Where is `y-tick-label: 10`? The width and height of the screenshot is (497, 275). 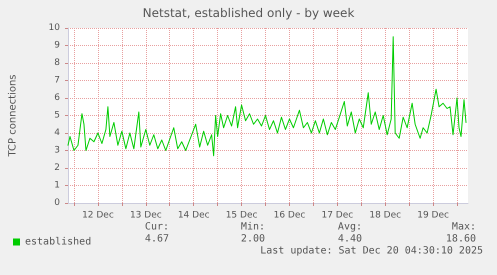 y-tick-label: 10 is located at coordinates (54, 28).